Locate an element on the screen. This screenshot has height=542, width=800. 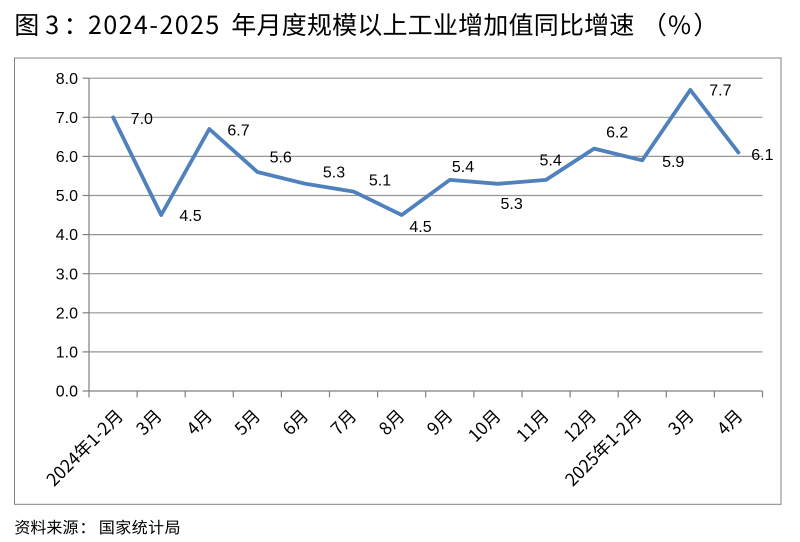
svg-text: 5.6 is located at coordinates (281, 157).